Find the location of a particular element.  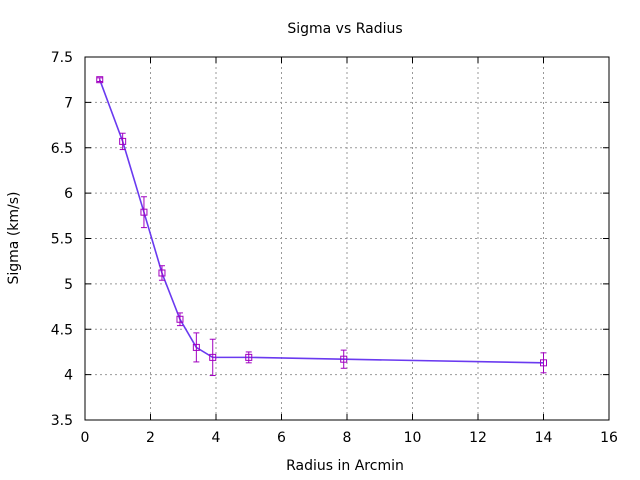

x-tick-label: 10 is located at coordinates (413, 438).